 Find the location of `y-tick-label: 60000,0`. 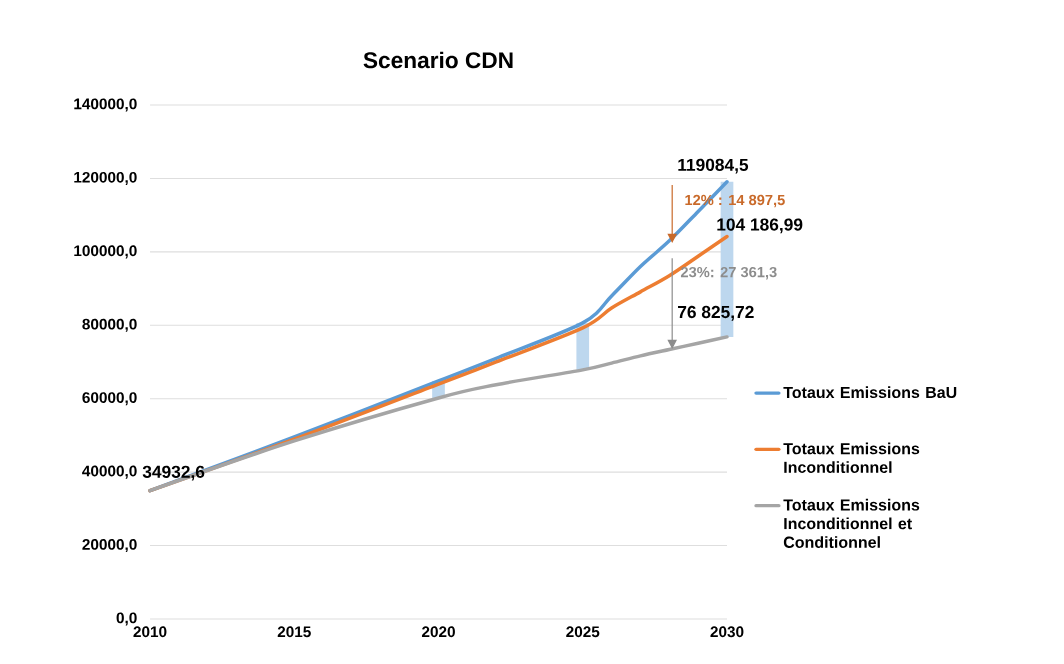

y-tick-label: 60000,0 is located at coordinates (109, 399).